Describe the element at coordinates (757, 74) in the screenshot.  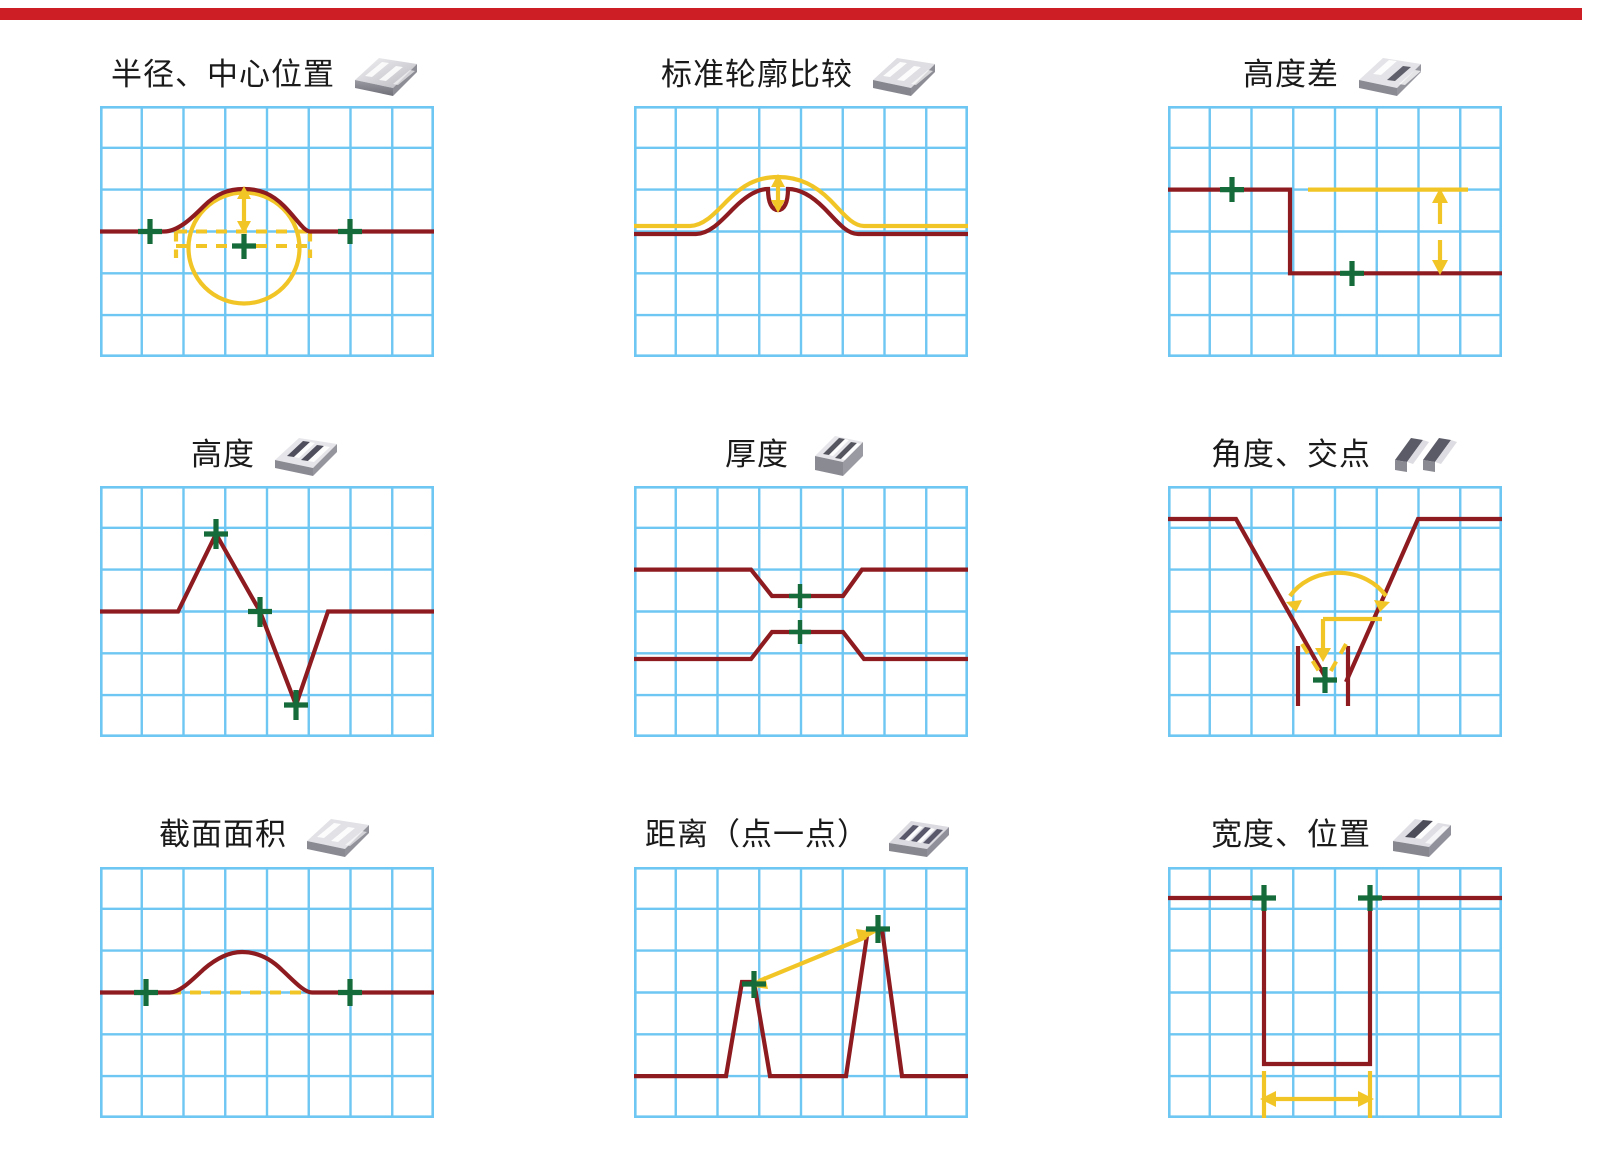
I see `panel-title: 标准轮廓比较` at that location.